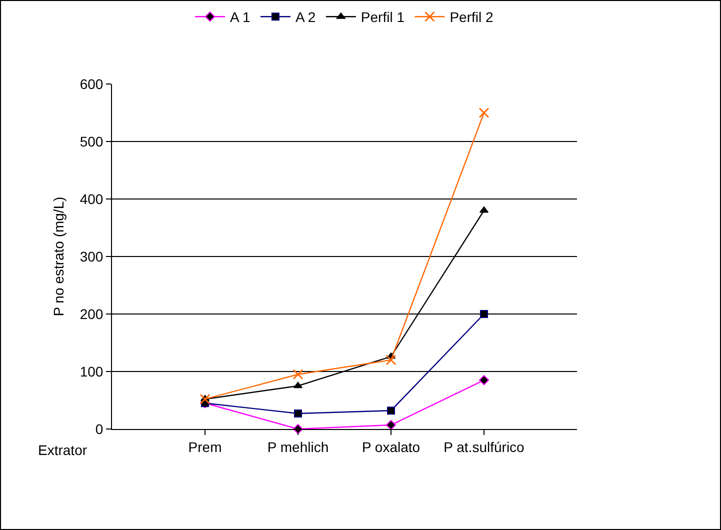  Describe the element at coordinates (92, 314) in the screenshot. I see `y-tick-label: 200` at that location.